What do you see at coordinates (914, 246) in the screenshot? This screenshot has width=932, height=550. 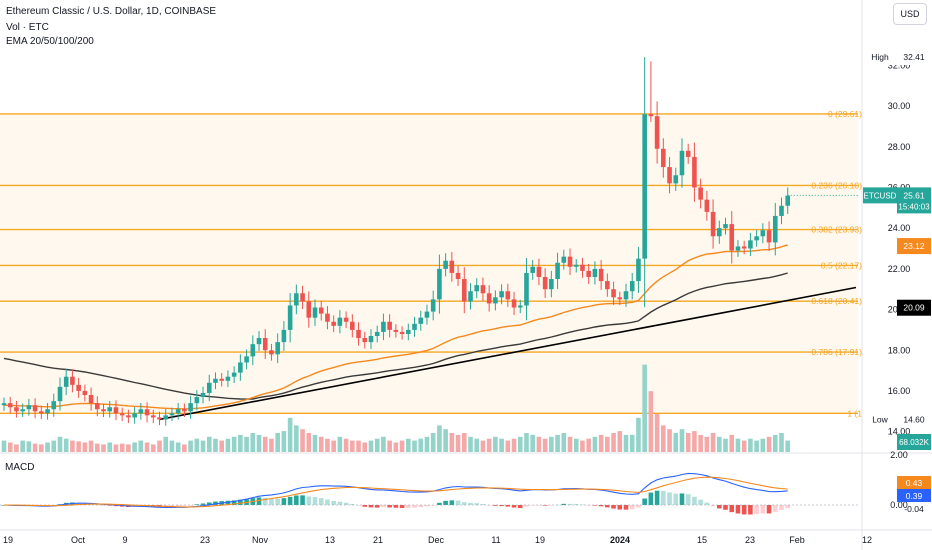 I see `ema-20-tag: 23.12` at bounding box center [914, 246].